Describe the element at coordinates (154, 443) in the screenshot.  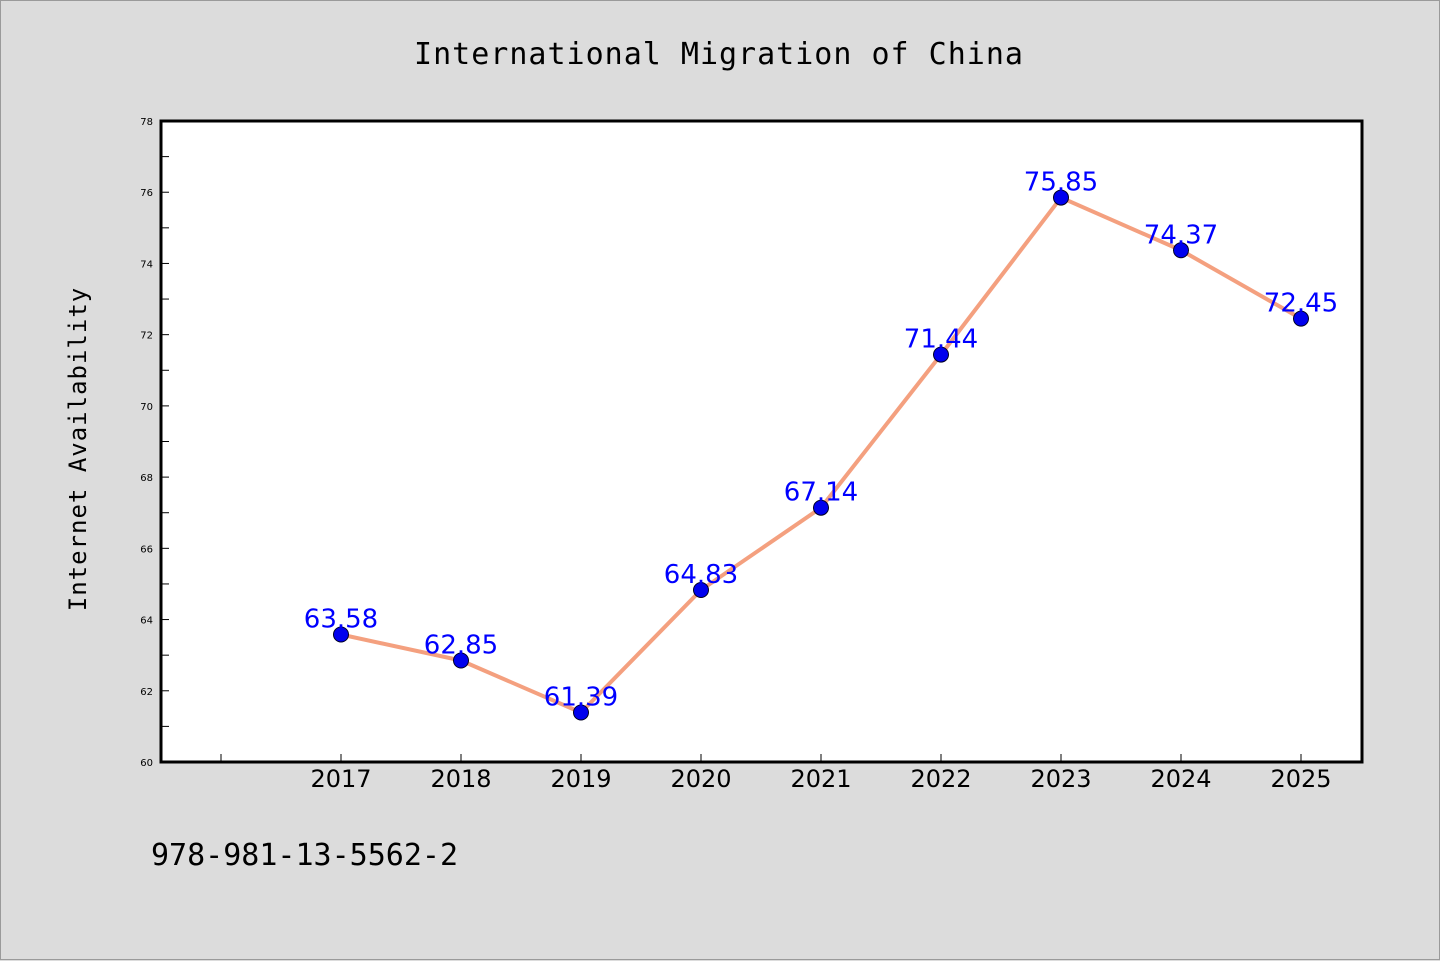
I see `y-axis: 60 62 64 66 68 70 72 74 76 78` at that location.